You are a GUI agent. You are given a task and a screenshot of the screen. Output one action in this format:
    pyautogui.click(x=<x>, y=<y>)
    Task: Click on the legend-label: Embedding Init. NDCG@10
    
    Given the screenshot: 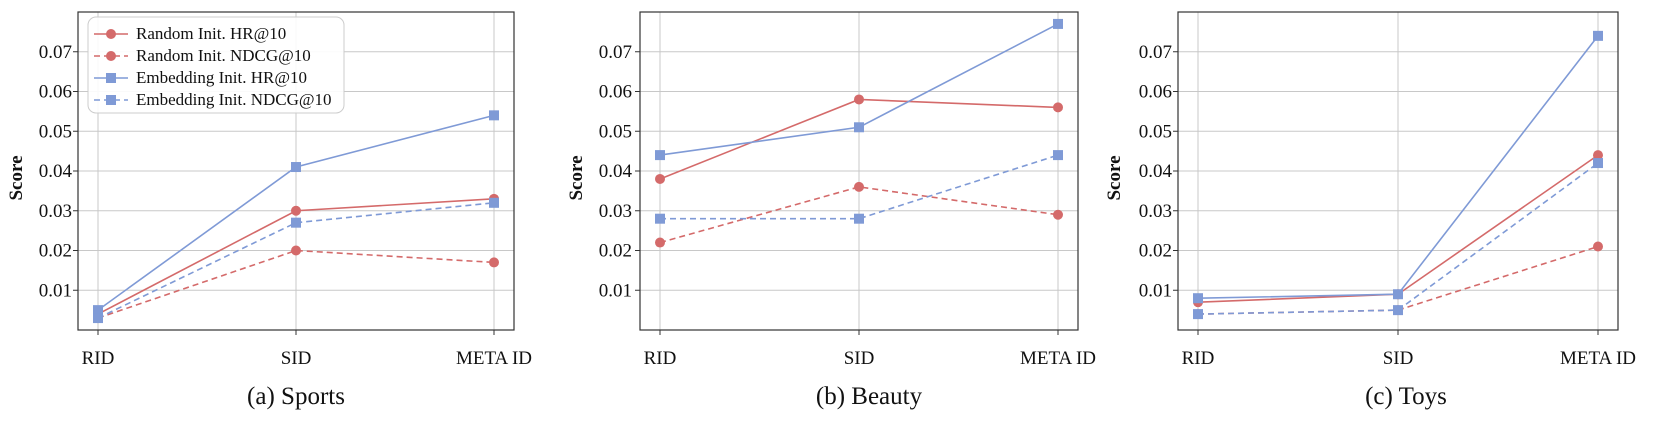 What is the action you would take?
    pyautogui.click(x=234, y=99)
    